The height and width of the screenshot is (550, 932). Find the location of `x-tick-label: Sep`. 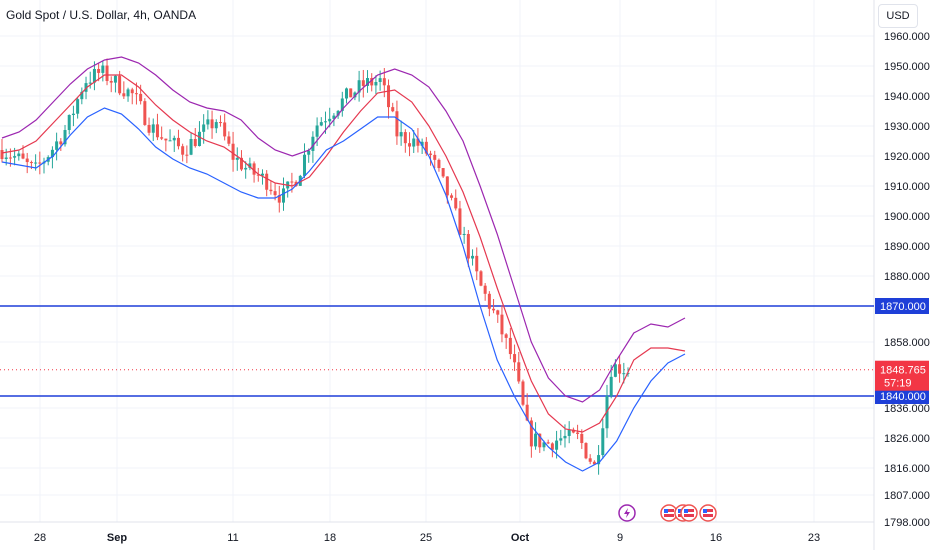

x-tick-label: Sep is located at coordinates (117, 538).